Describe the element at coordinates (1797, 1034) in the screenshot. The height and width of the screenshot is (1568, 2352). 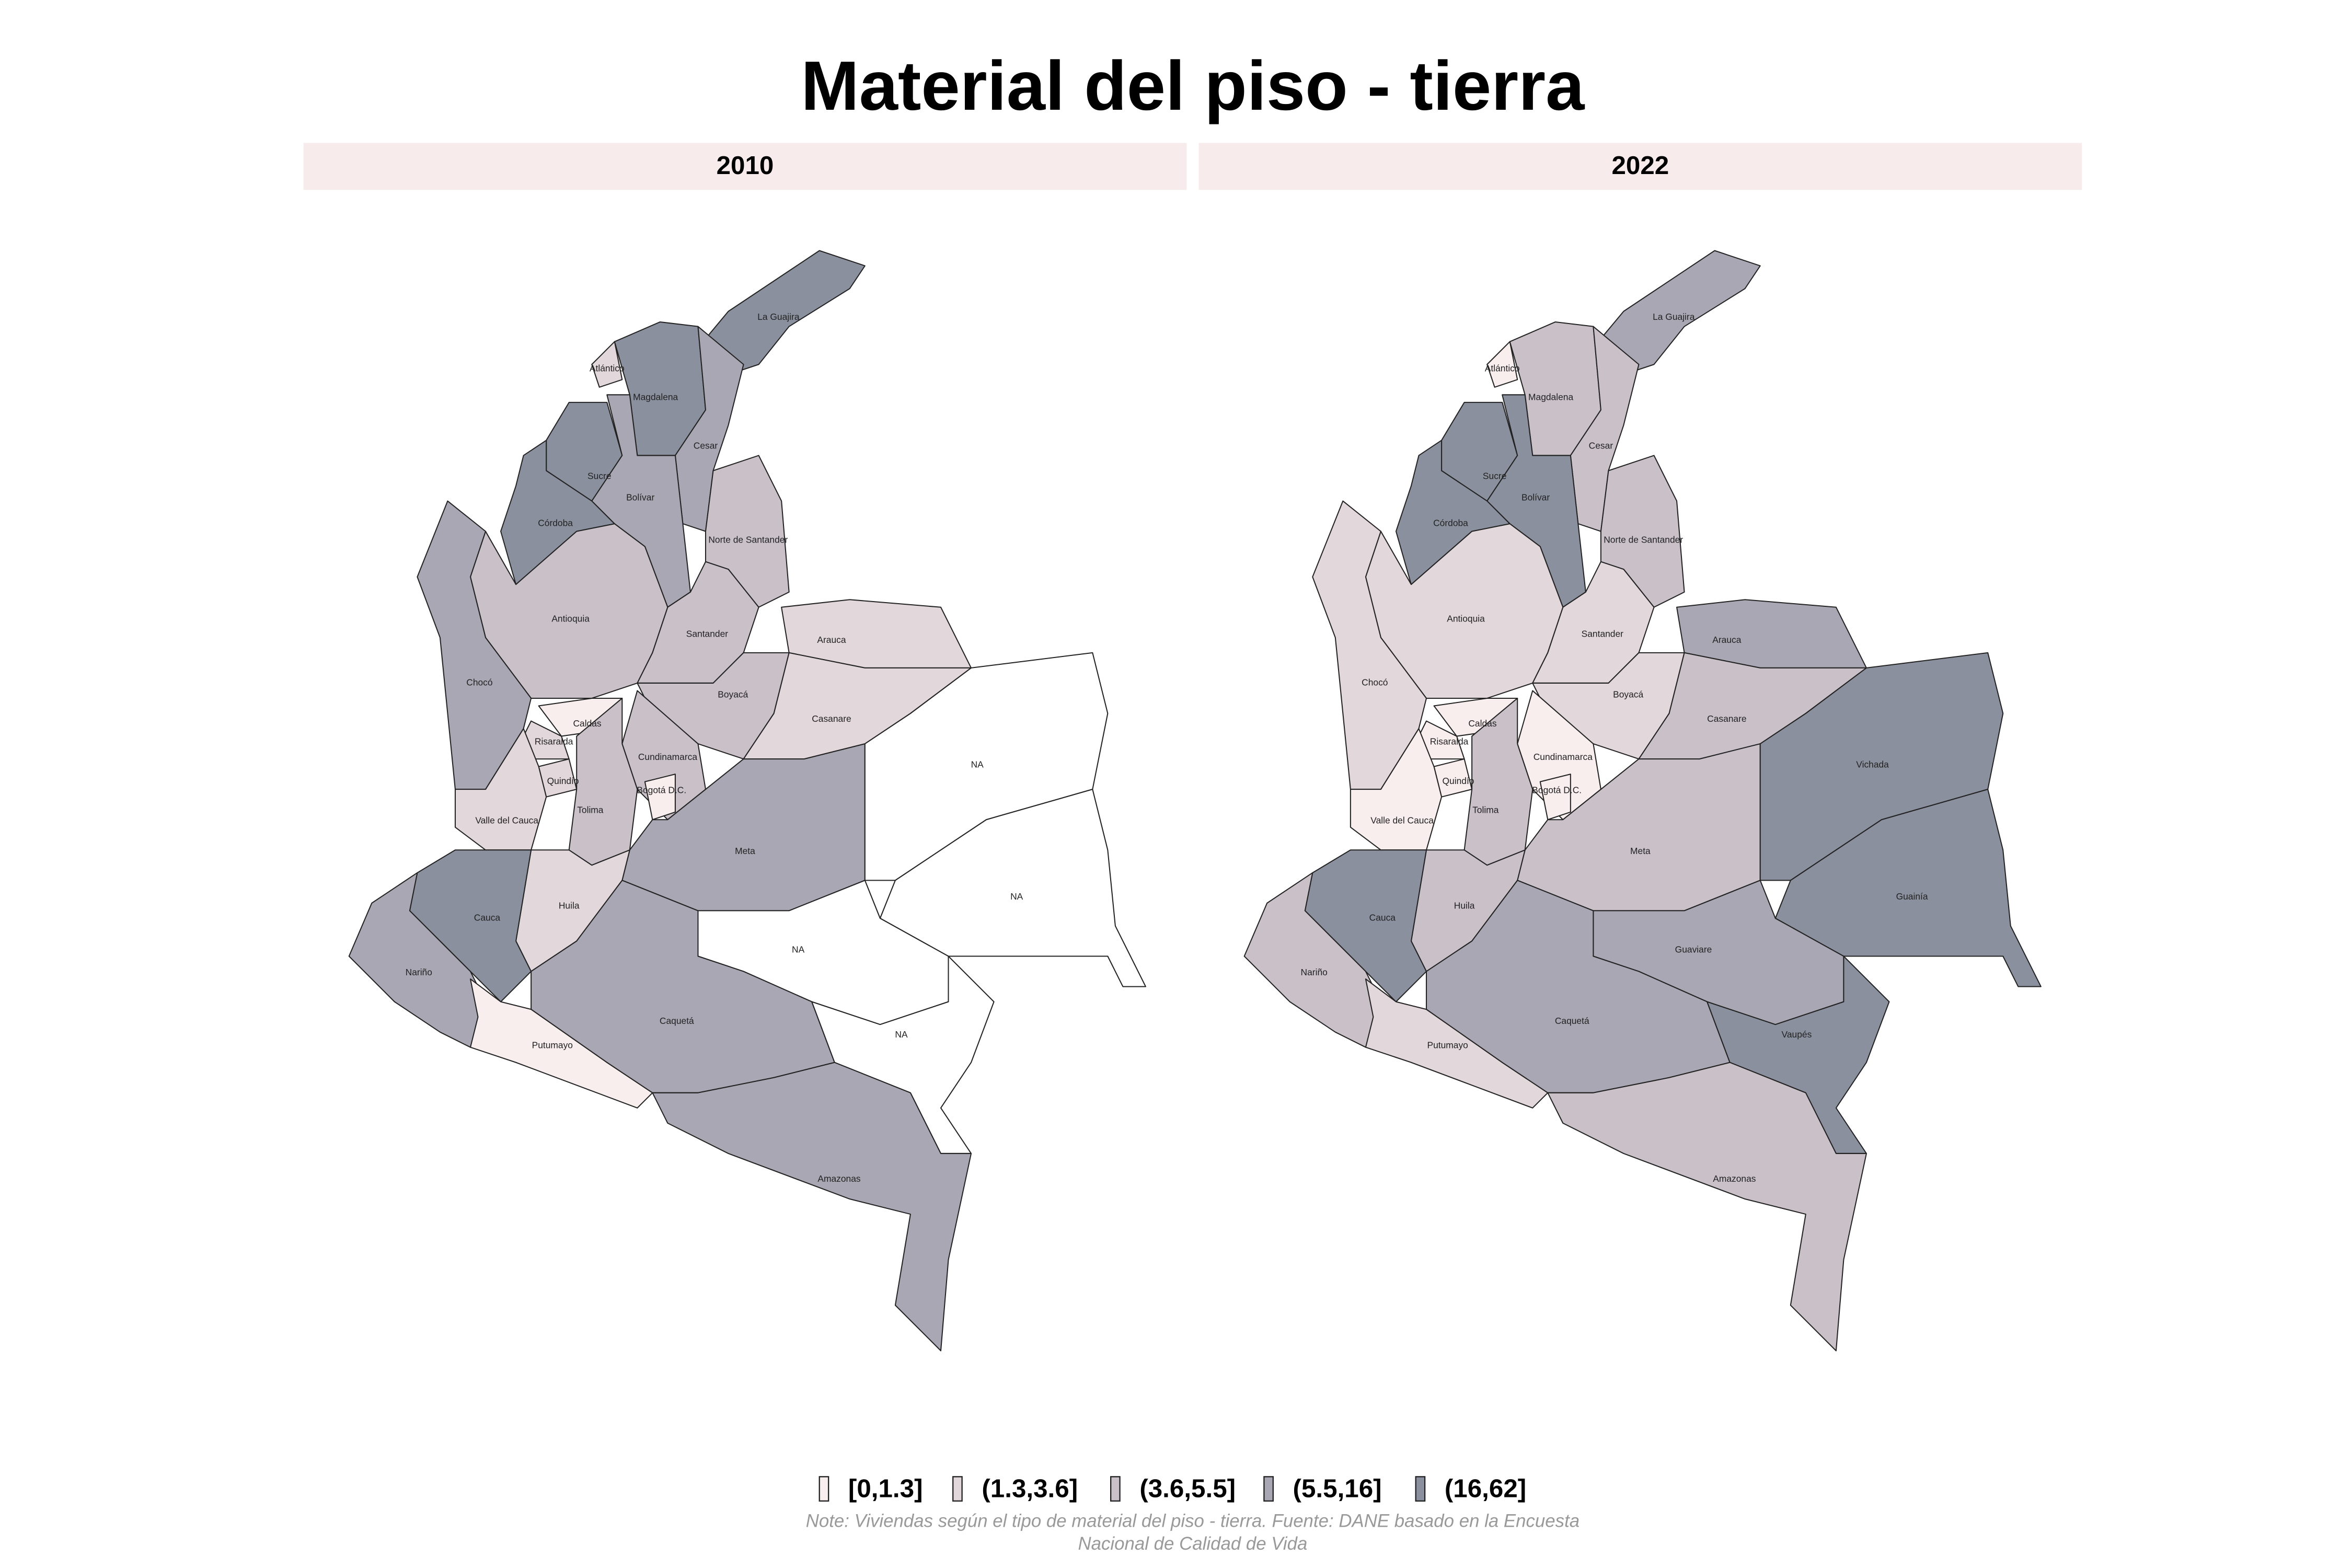
I see `region-label: Vaupés` at that location.